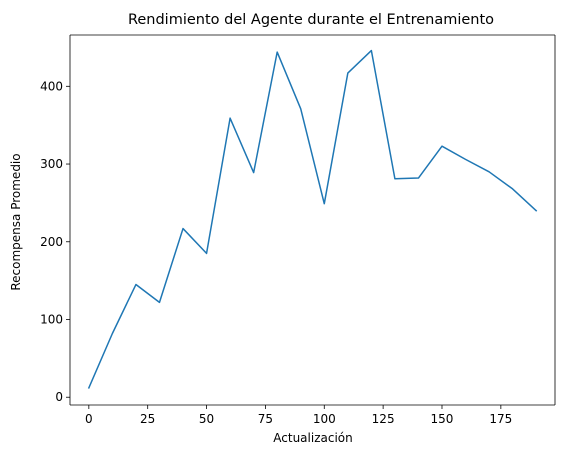 This screenshot has width=571, height=455. What do you see at coordinates (16, 221) in the screenshot?
I see `y-axis-label: Recompensa Promedio` at bounding box center [16, 221].